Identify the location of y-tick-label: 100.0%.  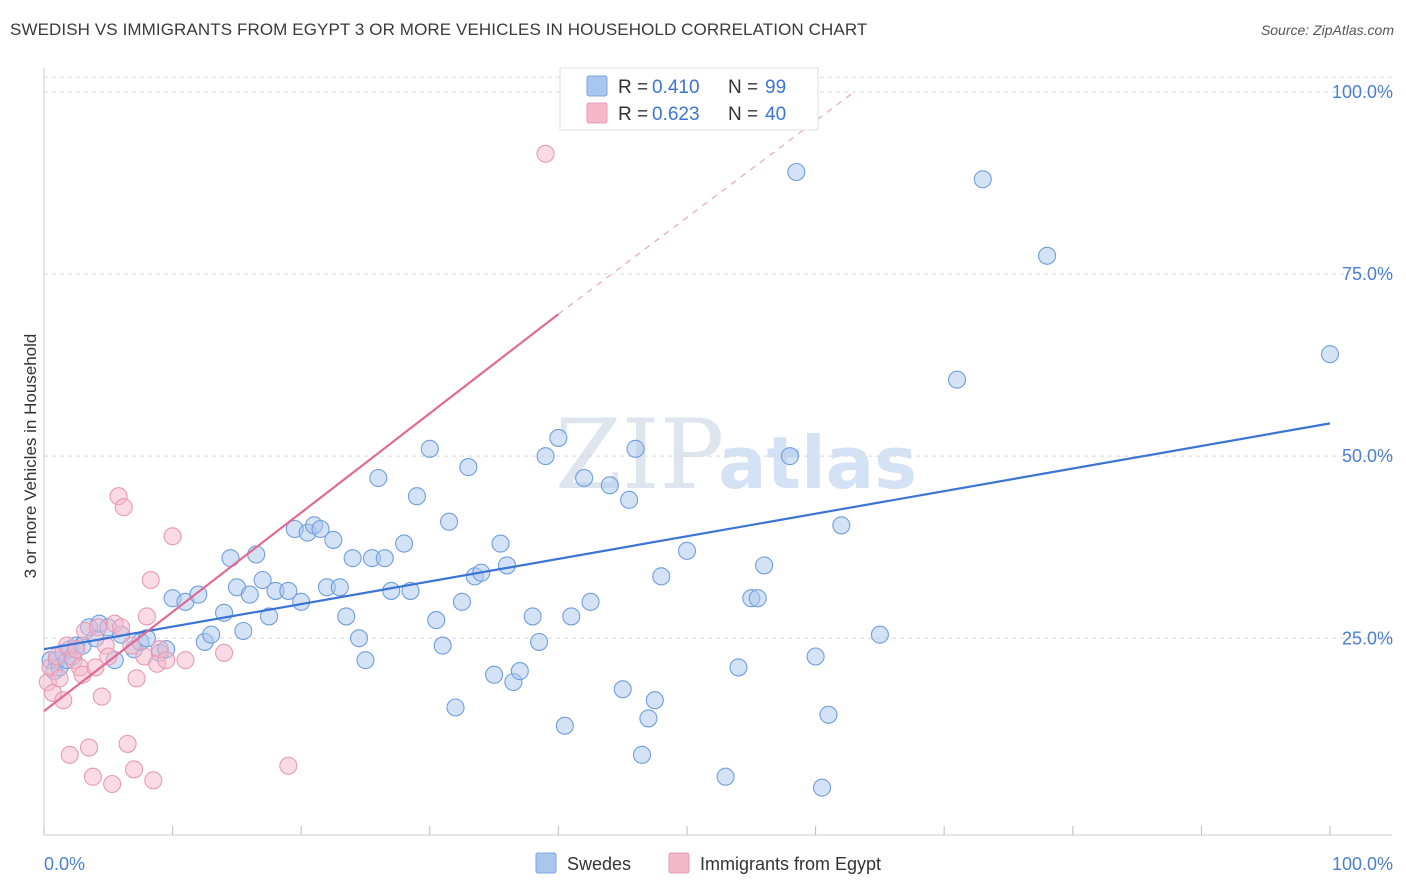
(1362, 92).